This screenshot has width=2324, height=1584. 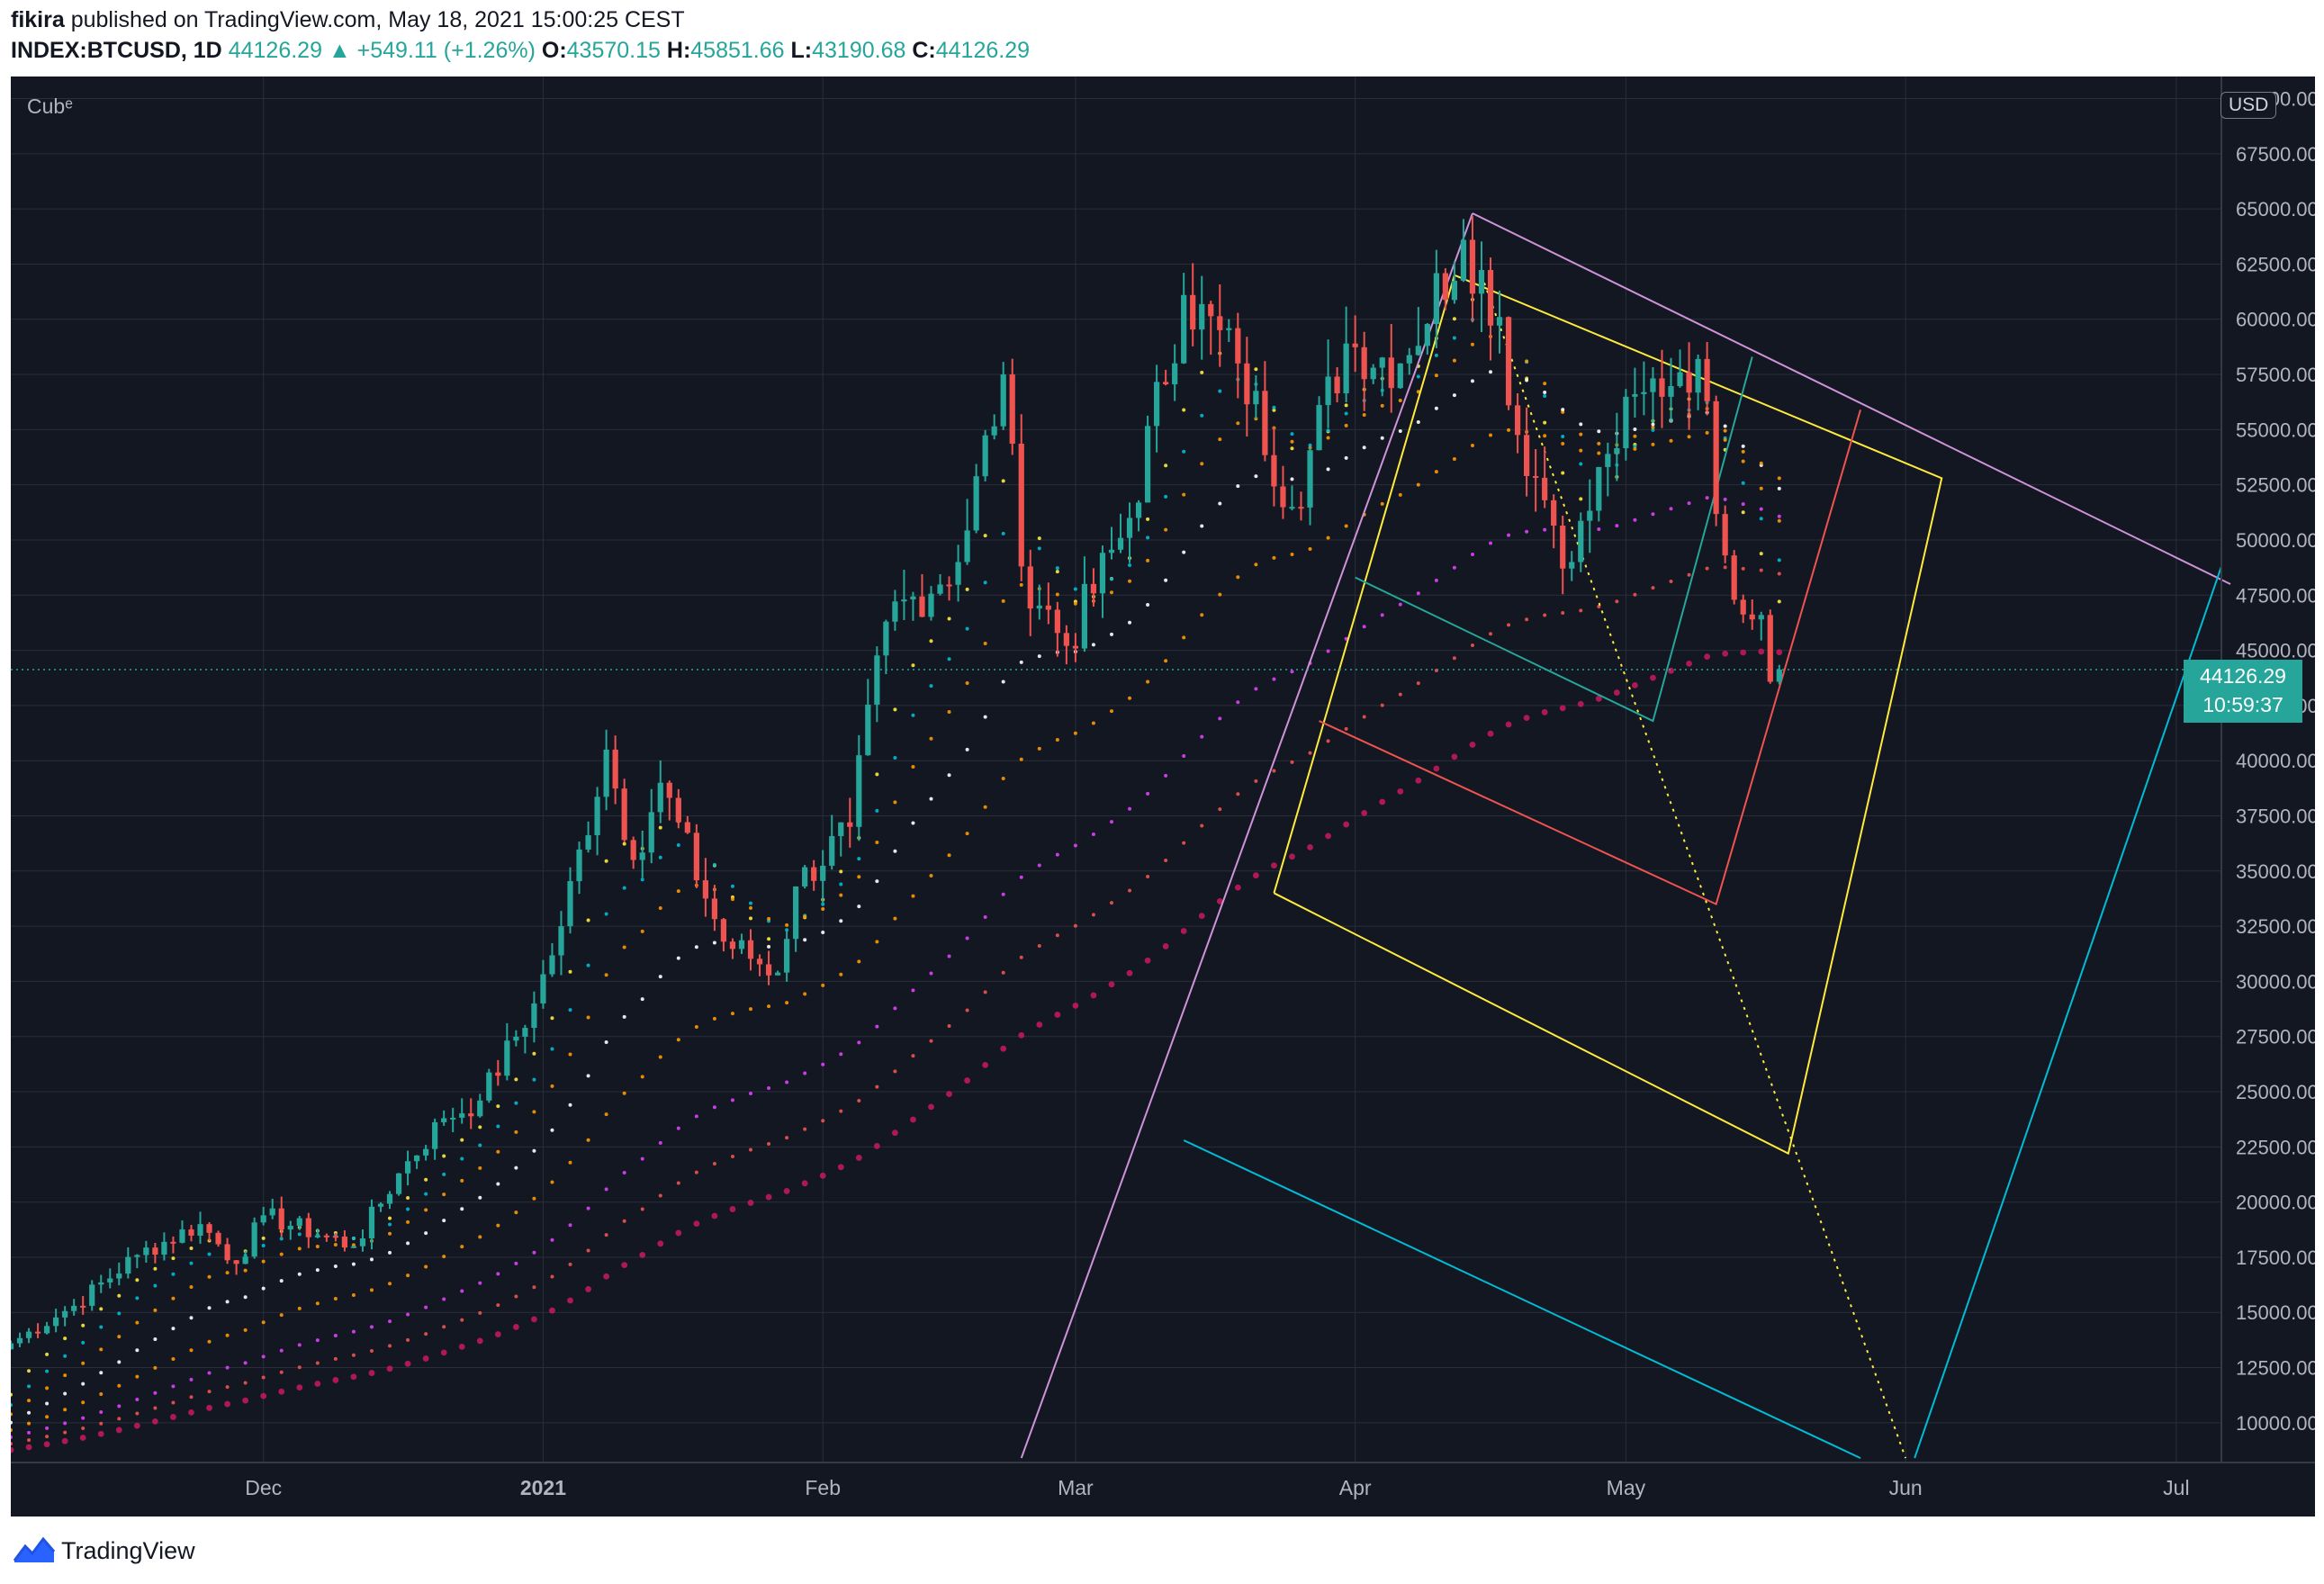 What do you see at coordinates (116, 51) in the screenshot?
I see `symbol-label: INDEX:BTCUSD, 1D` at bounding box center [116, 51].